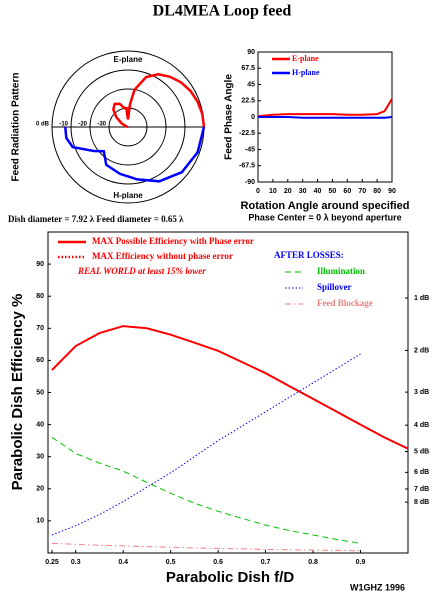 The image size is (444, 594). What do you see at coordinates (82, 125) in the screenshot?
I see `r-tick-label: -20` at bounding box center [82, 125].